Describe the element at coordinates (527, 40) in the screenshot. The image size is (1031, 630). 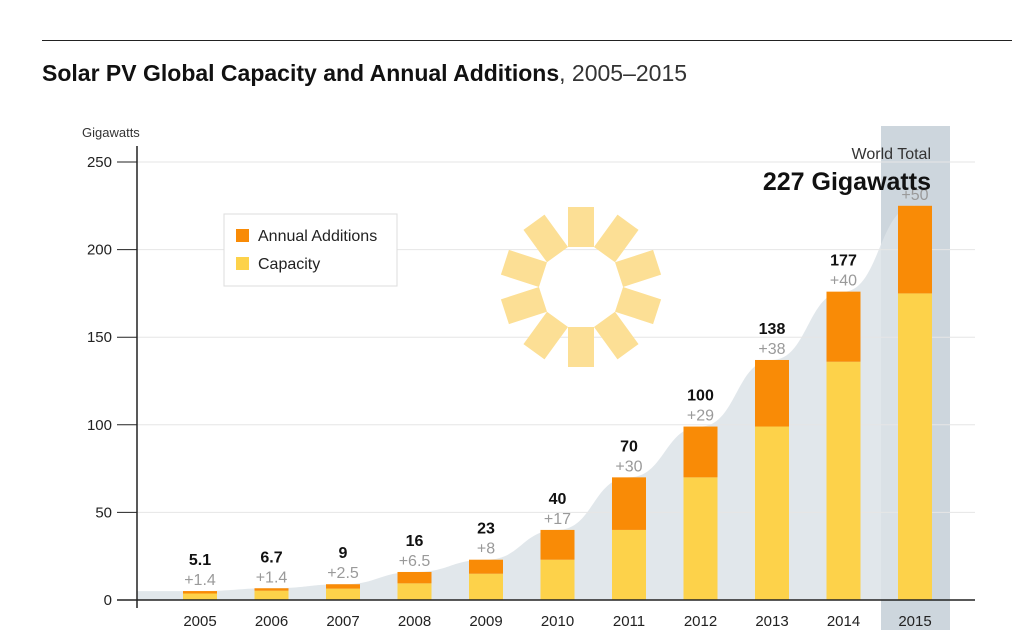
I see `top-rule` at that location.